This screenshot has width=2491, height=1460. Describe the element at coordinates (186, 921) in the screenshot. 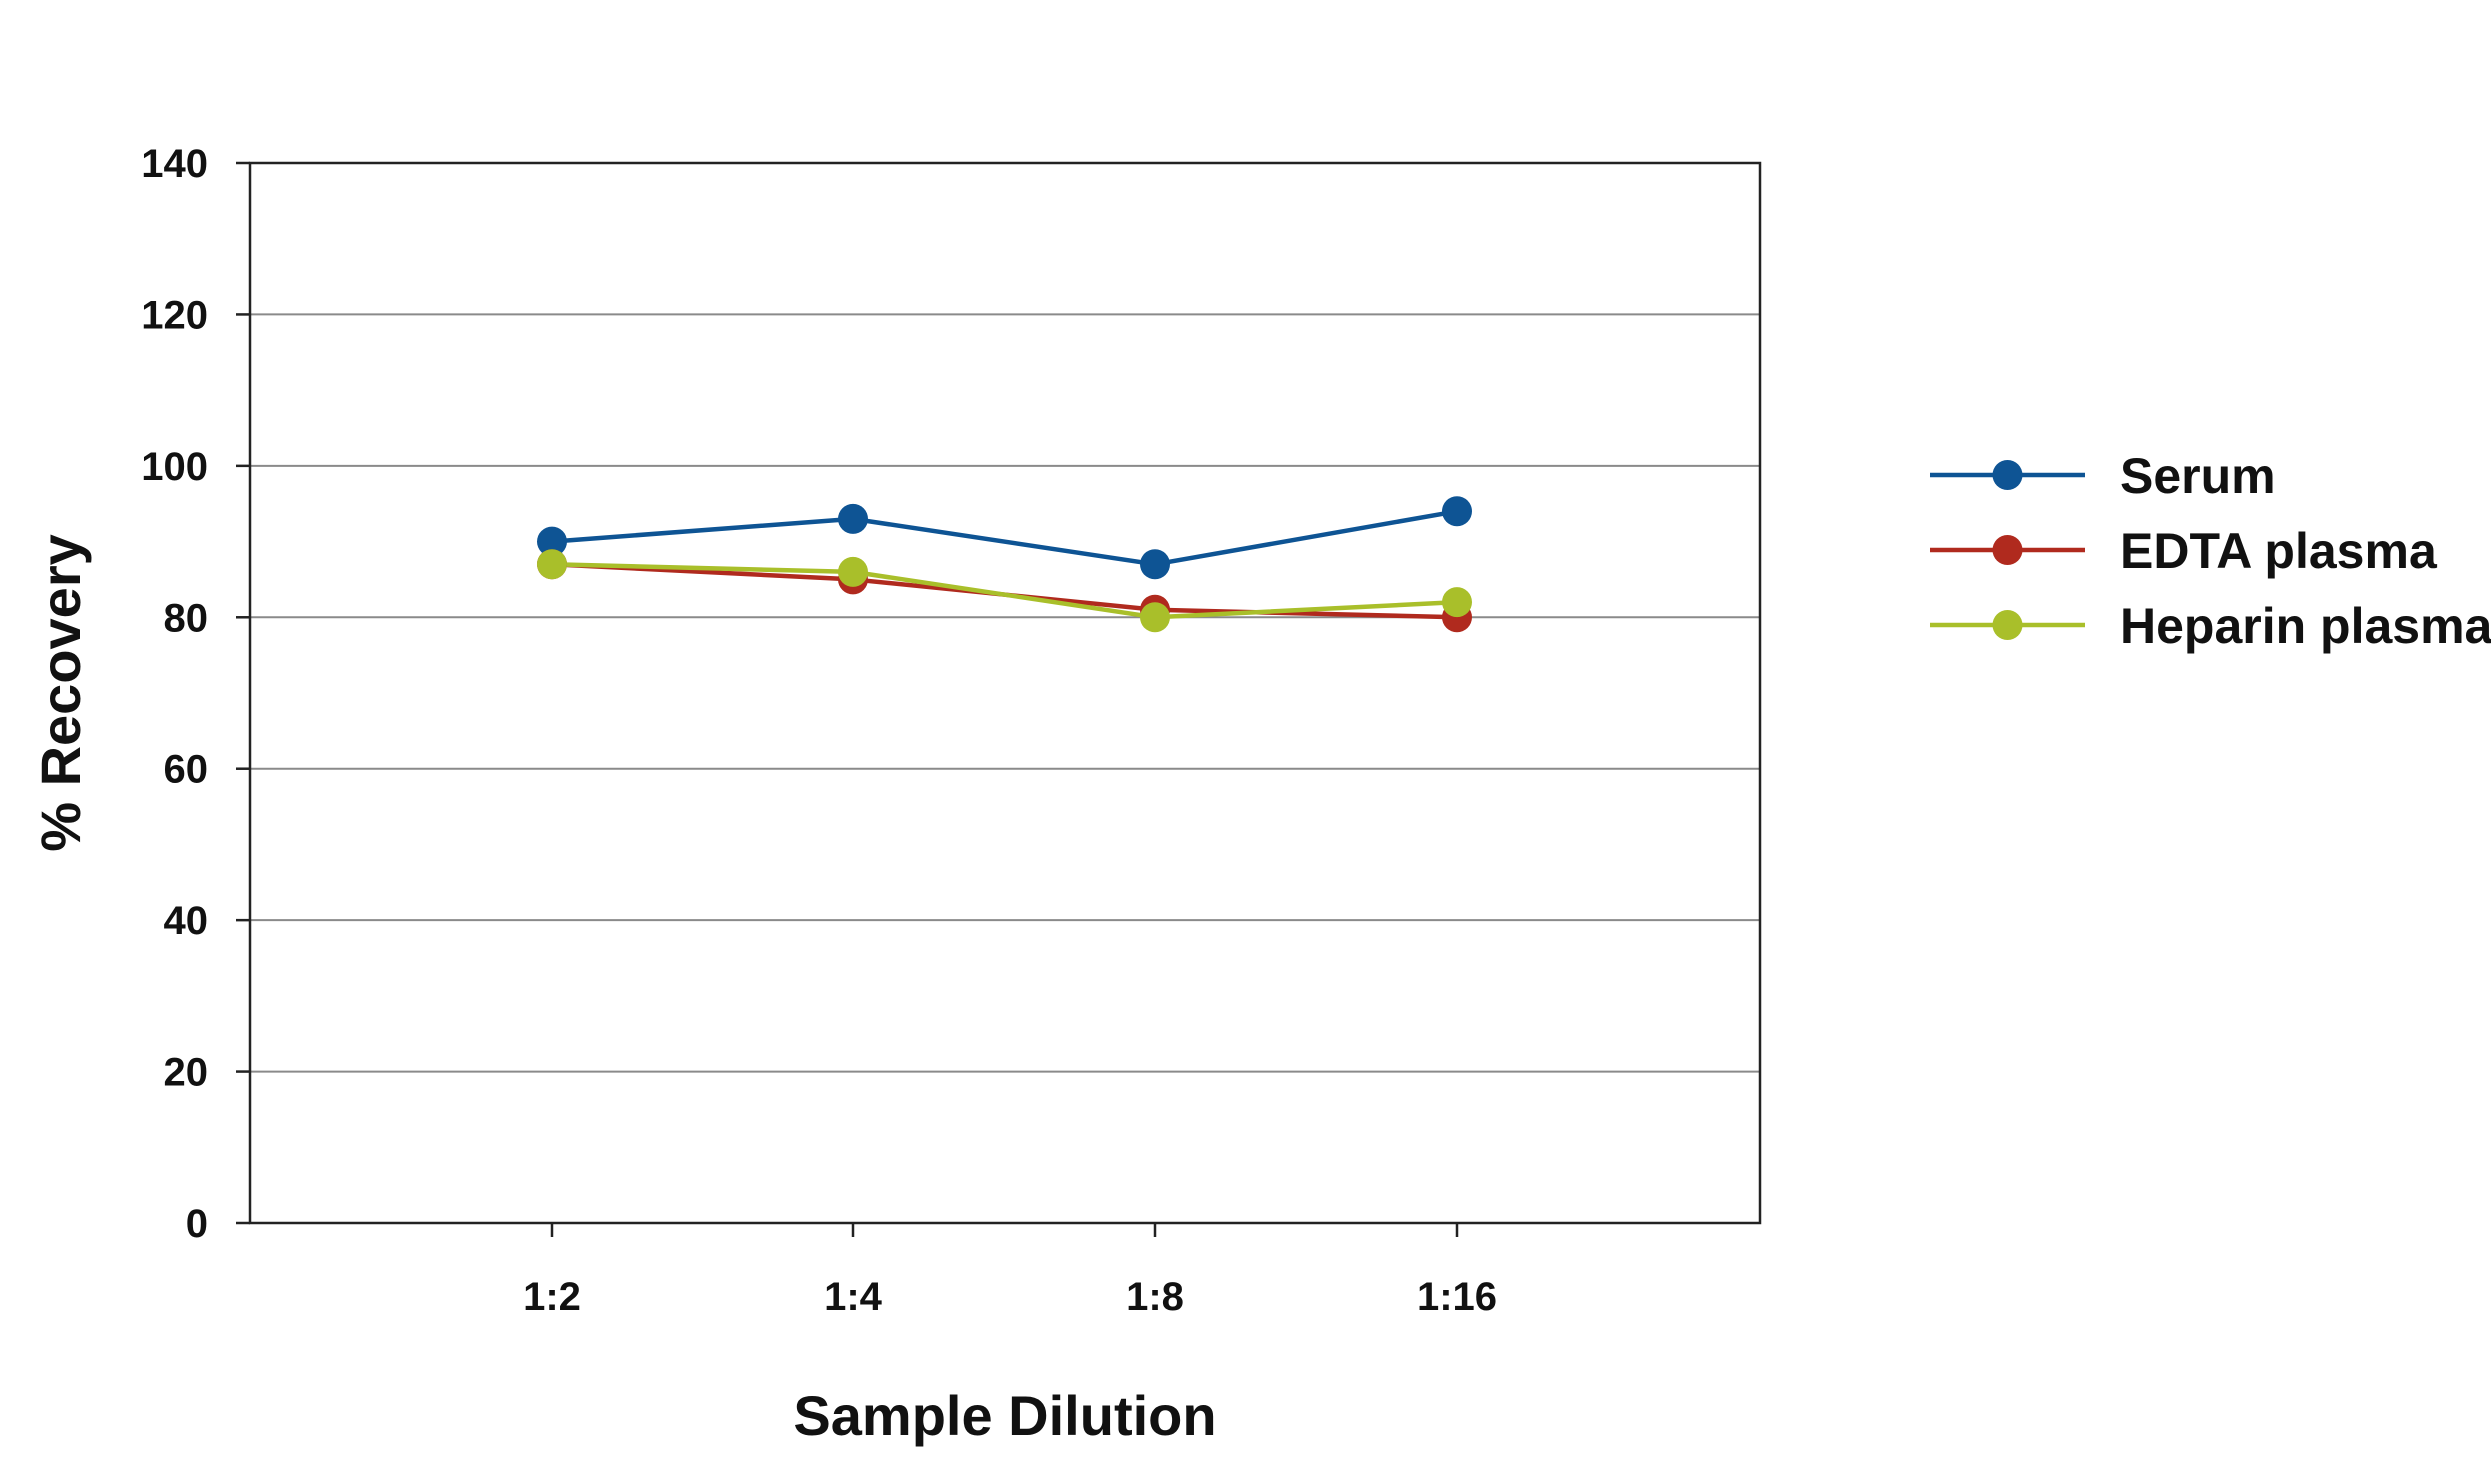

I see `y-tick-label: 40` at that location.